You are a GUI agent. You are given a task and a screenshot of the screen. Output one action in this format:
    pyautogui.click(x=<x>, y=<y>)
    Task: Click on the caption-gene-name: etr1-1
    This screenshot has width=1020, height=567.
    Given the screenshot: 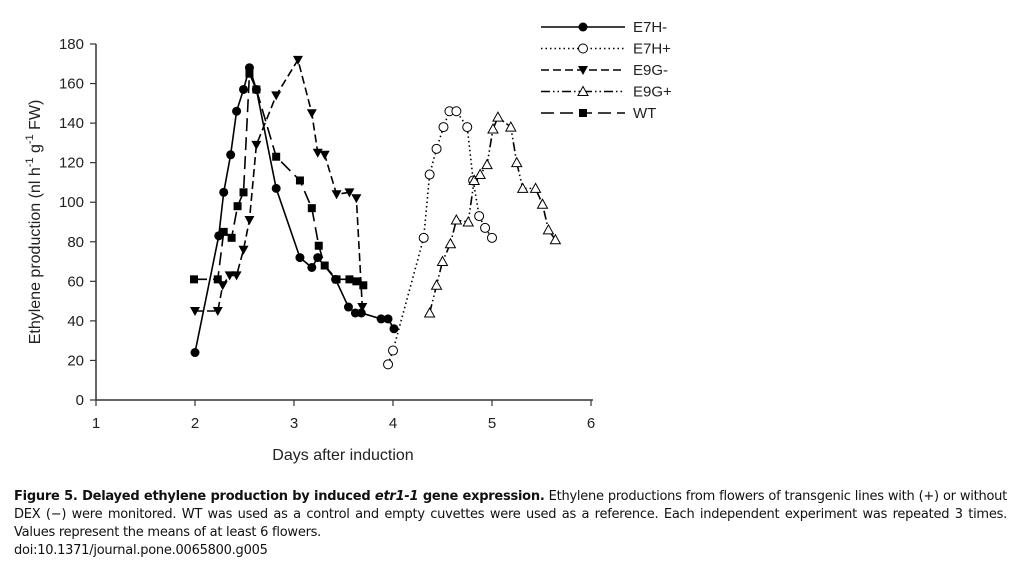 What is the action you would take?
    pyautogui.click(x=396, y=496)
    